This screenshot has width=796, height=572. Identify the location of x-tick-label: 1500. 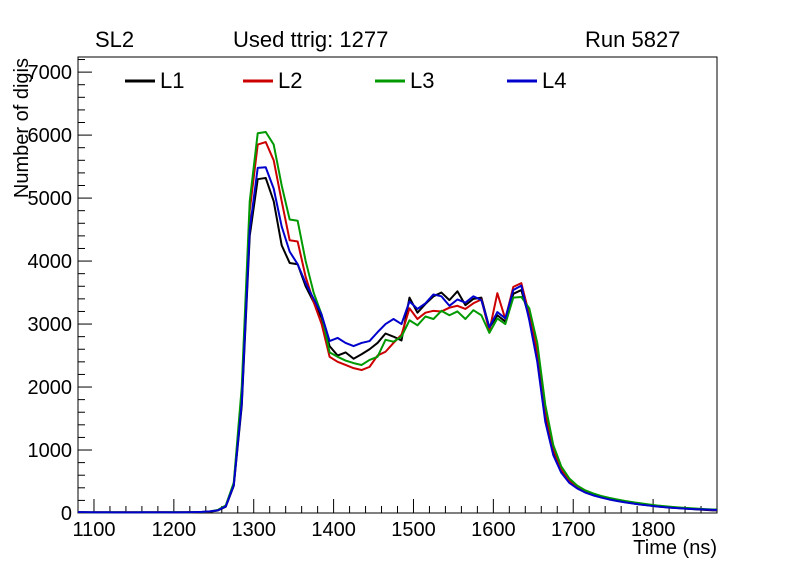
(413, 530).